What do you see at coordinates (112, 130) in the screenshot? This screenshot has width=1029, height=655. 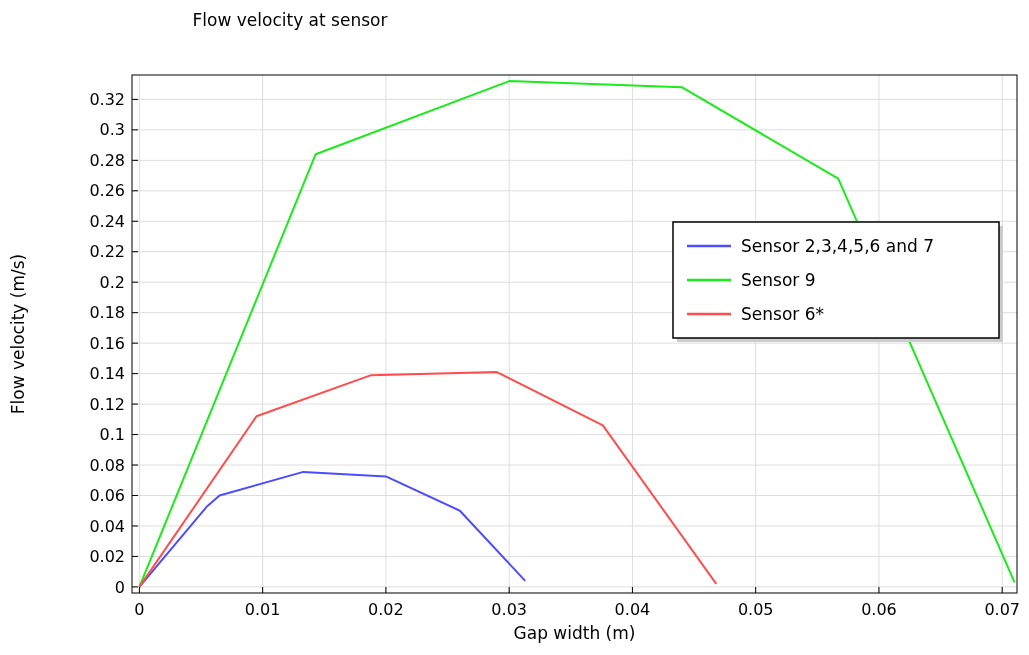 I see `y-tick-label: 0.3` at bounding box center [112, 130].